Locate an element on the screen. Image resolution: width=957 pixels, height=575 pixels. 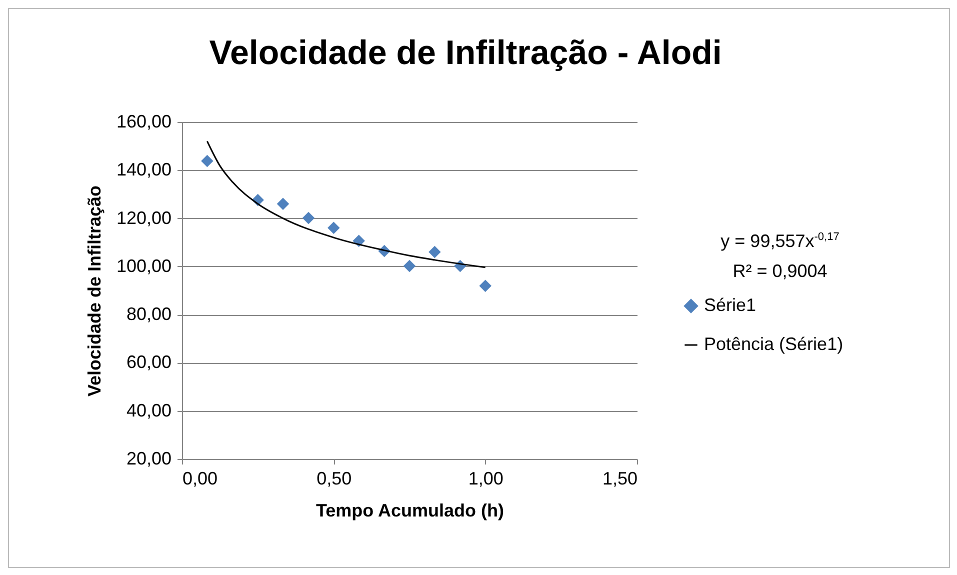
x-tick-label: 1,00 is located at coordinates (486, 478).